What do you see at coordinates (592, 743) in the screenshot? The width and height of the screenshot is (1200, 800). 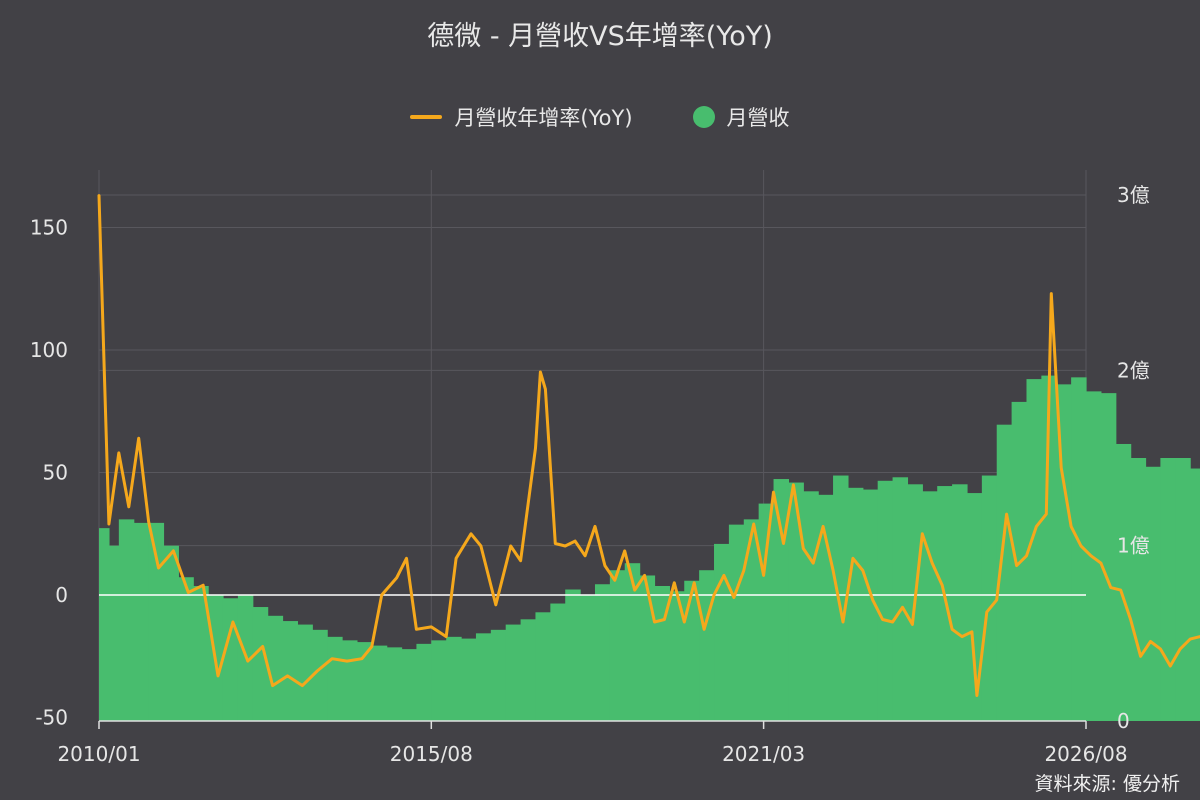 I see `x-axis: 2010/01 2015/08 2021/03 2026/08` at bounding box center [592, 743].